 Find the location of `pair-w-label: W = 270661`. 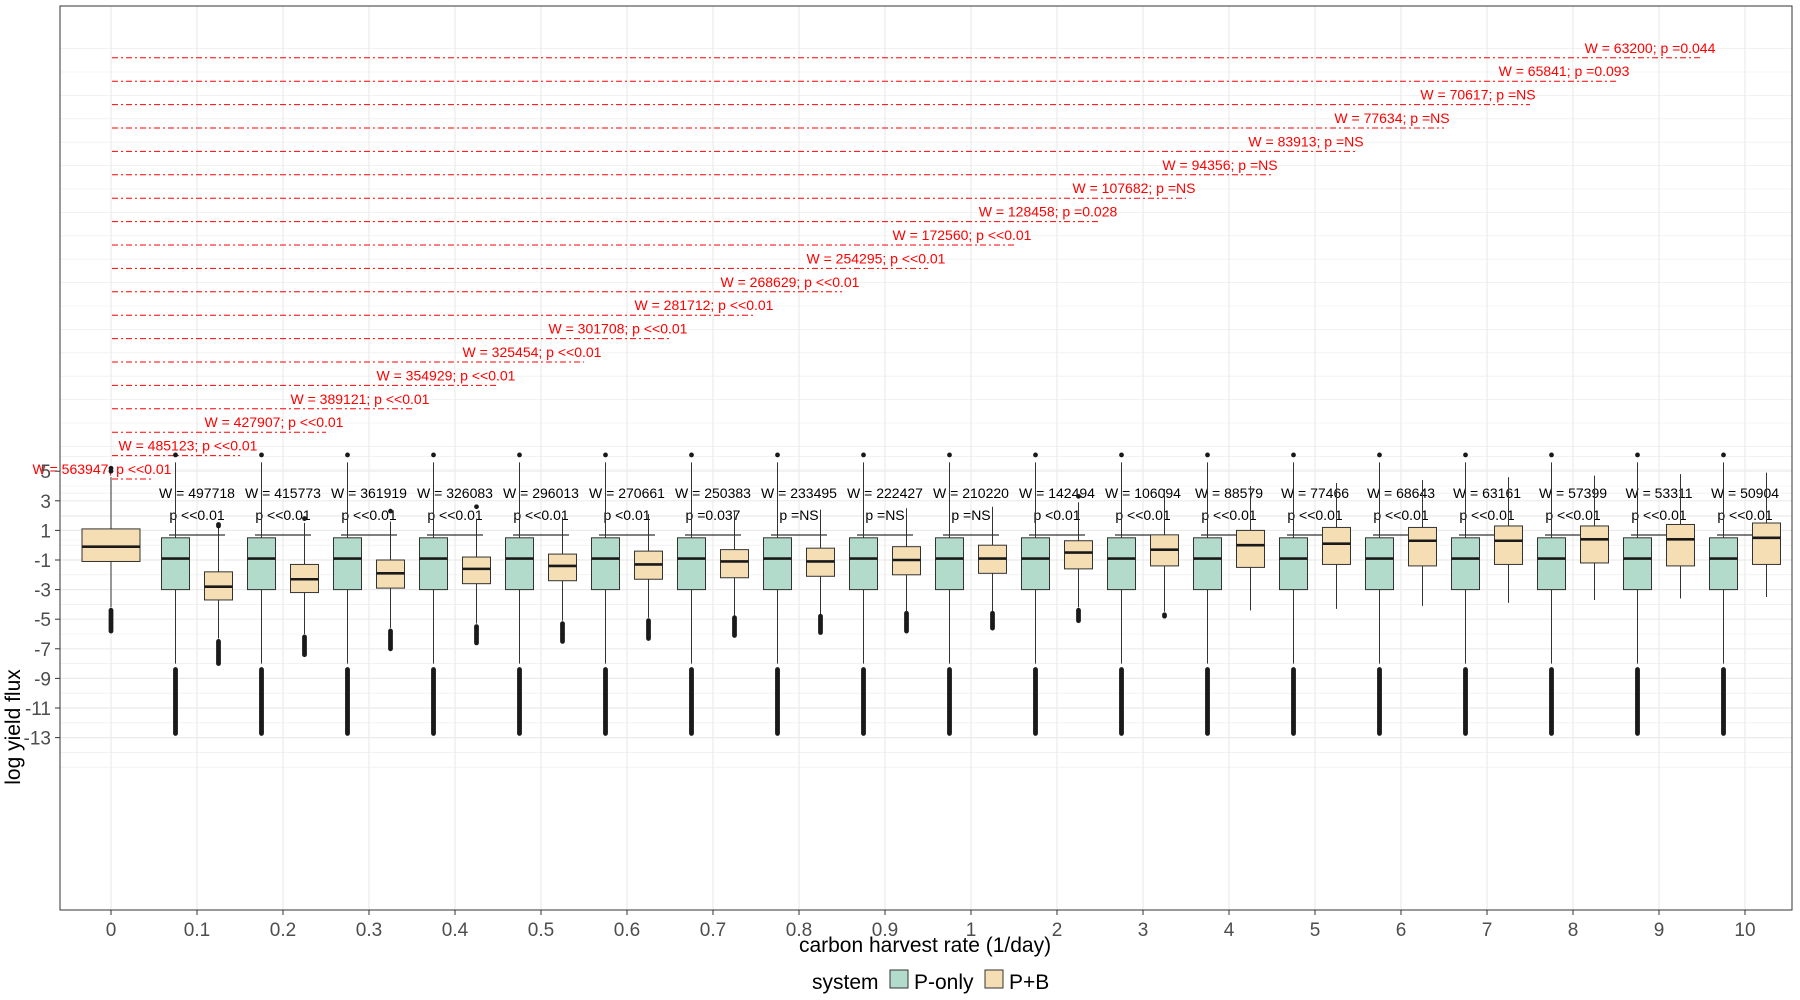

pair-w-label: W = 270661 is located at coordinates (627, 493).